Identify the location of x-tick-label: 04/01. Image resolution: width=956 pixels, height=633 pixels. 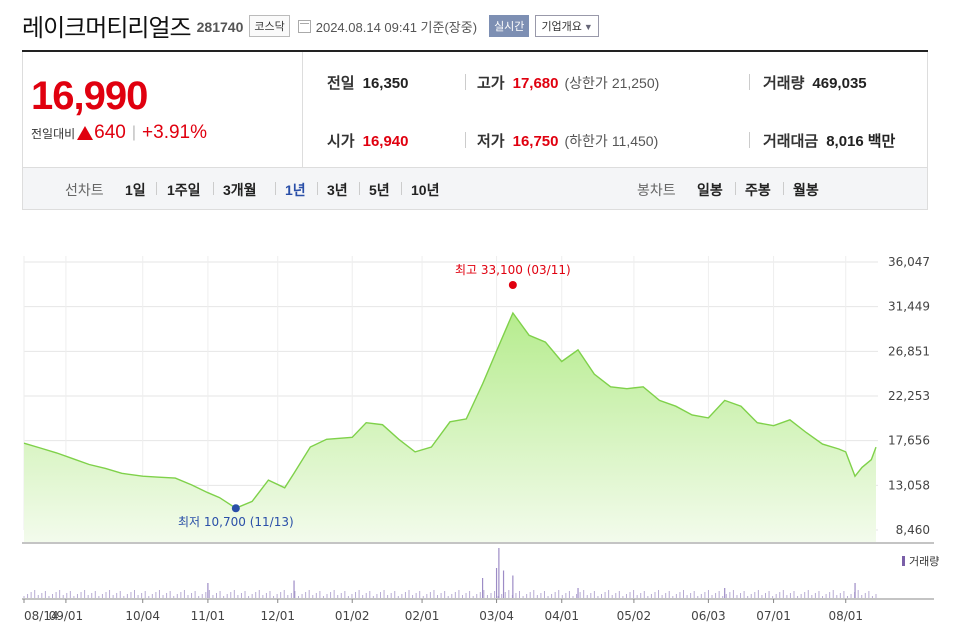
(561, 616).